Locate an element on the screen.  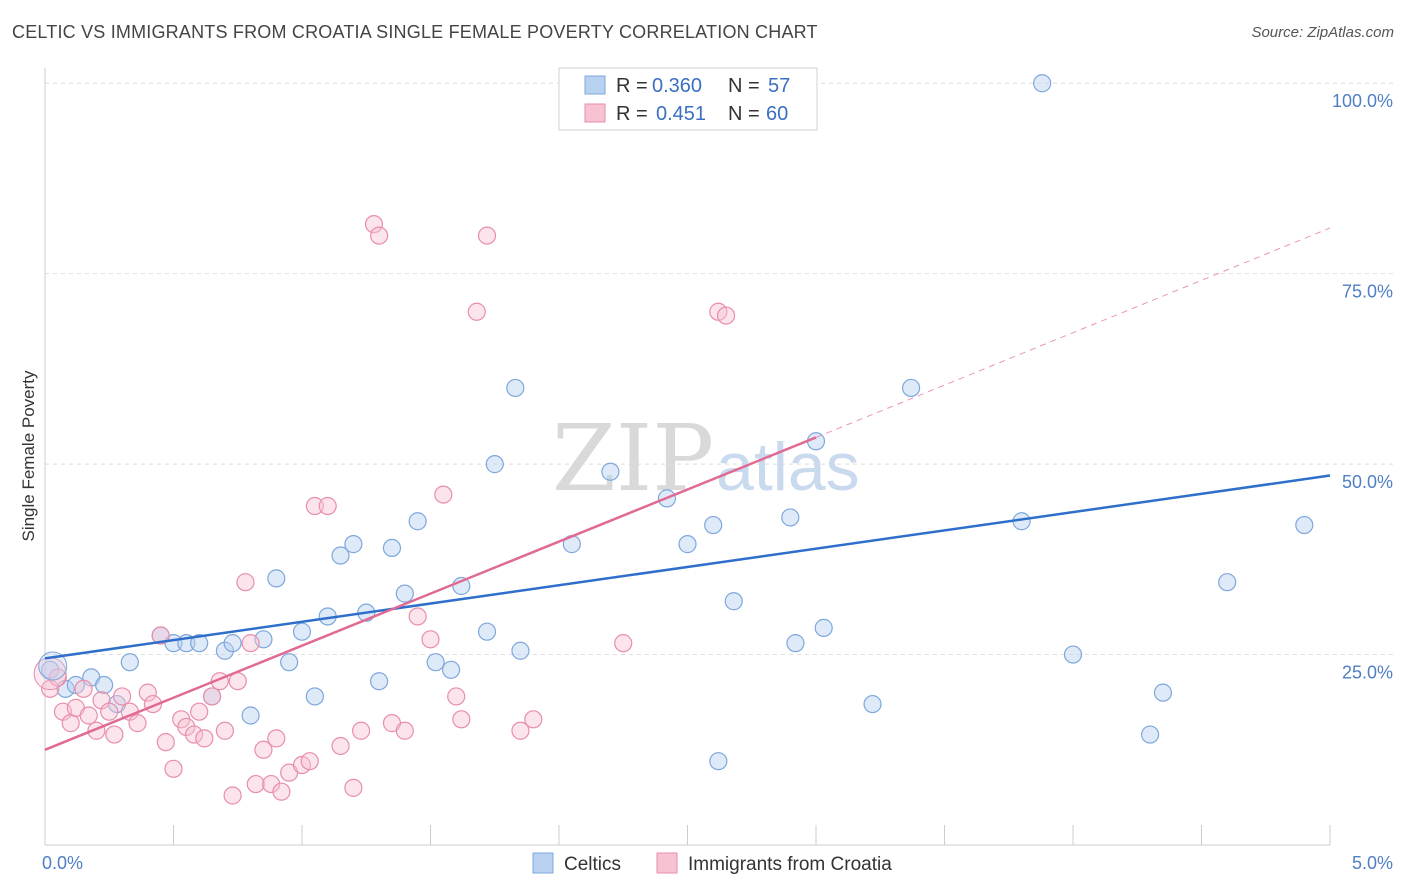
legend-n-value-2: 60 is located at coordinates (777, 114).